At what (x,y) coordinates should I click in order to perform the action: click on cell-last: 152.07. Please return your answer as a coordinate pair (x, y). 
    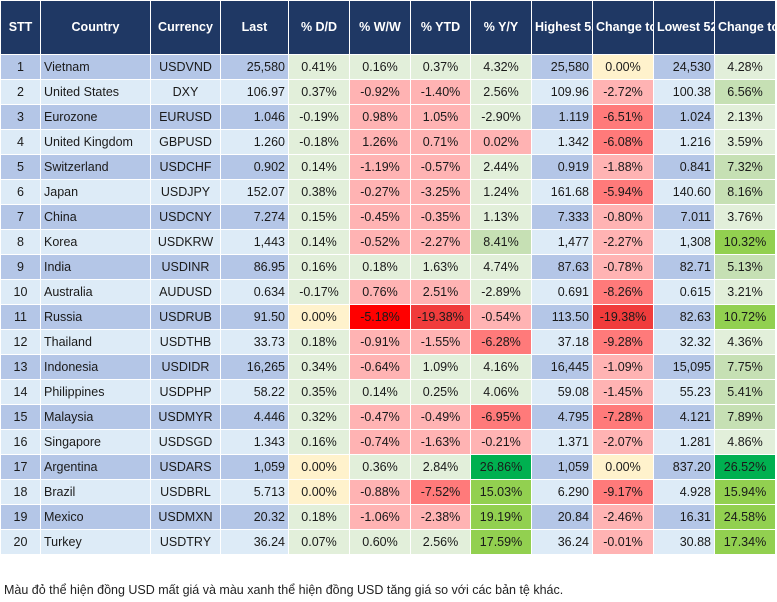
    Looking at the image, I should click on (254, 192).